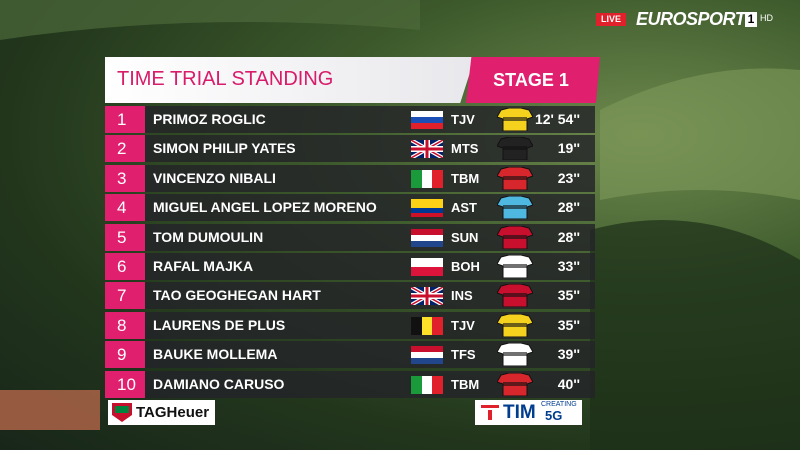  Describe the element at coordinates (370, 325) in the screenshot. I see `row-body: LAURENS DE PLUS TJV 35''` at that location.